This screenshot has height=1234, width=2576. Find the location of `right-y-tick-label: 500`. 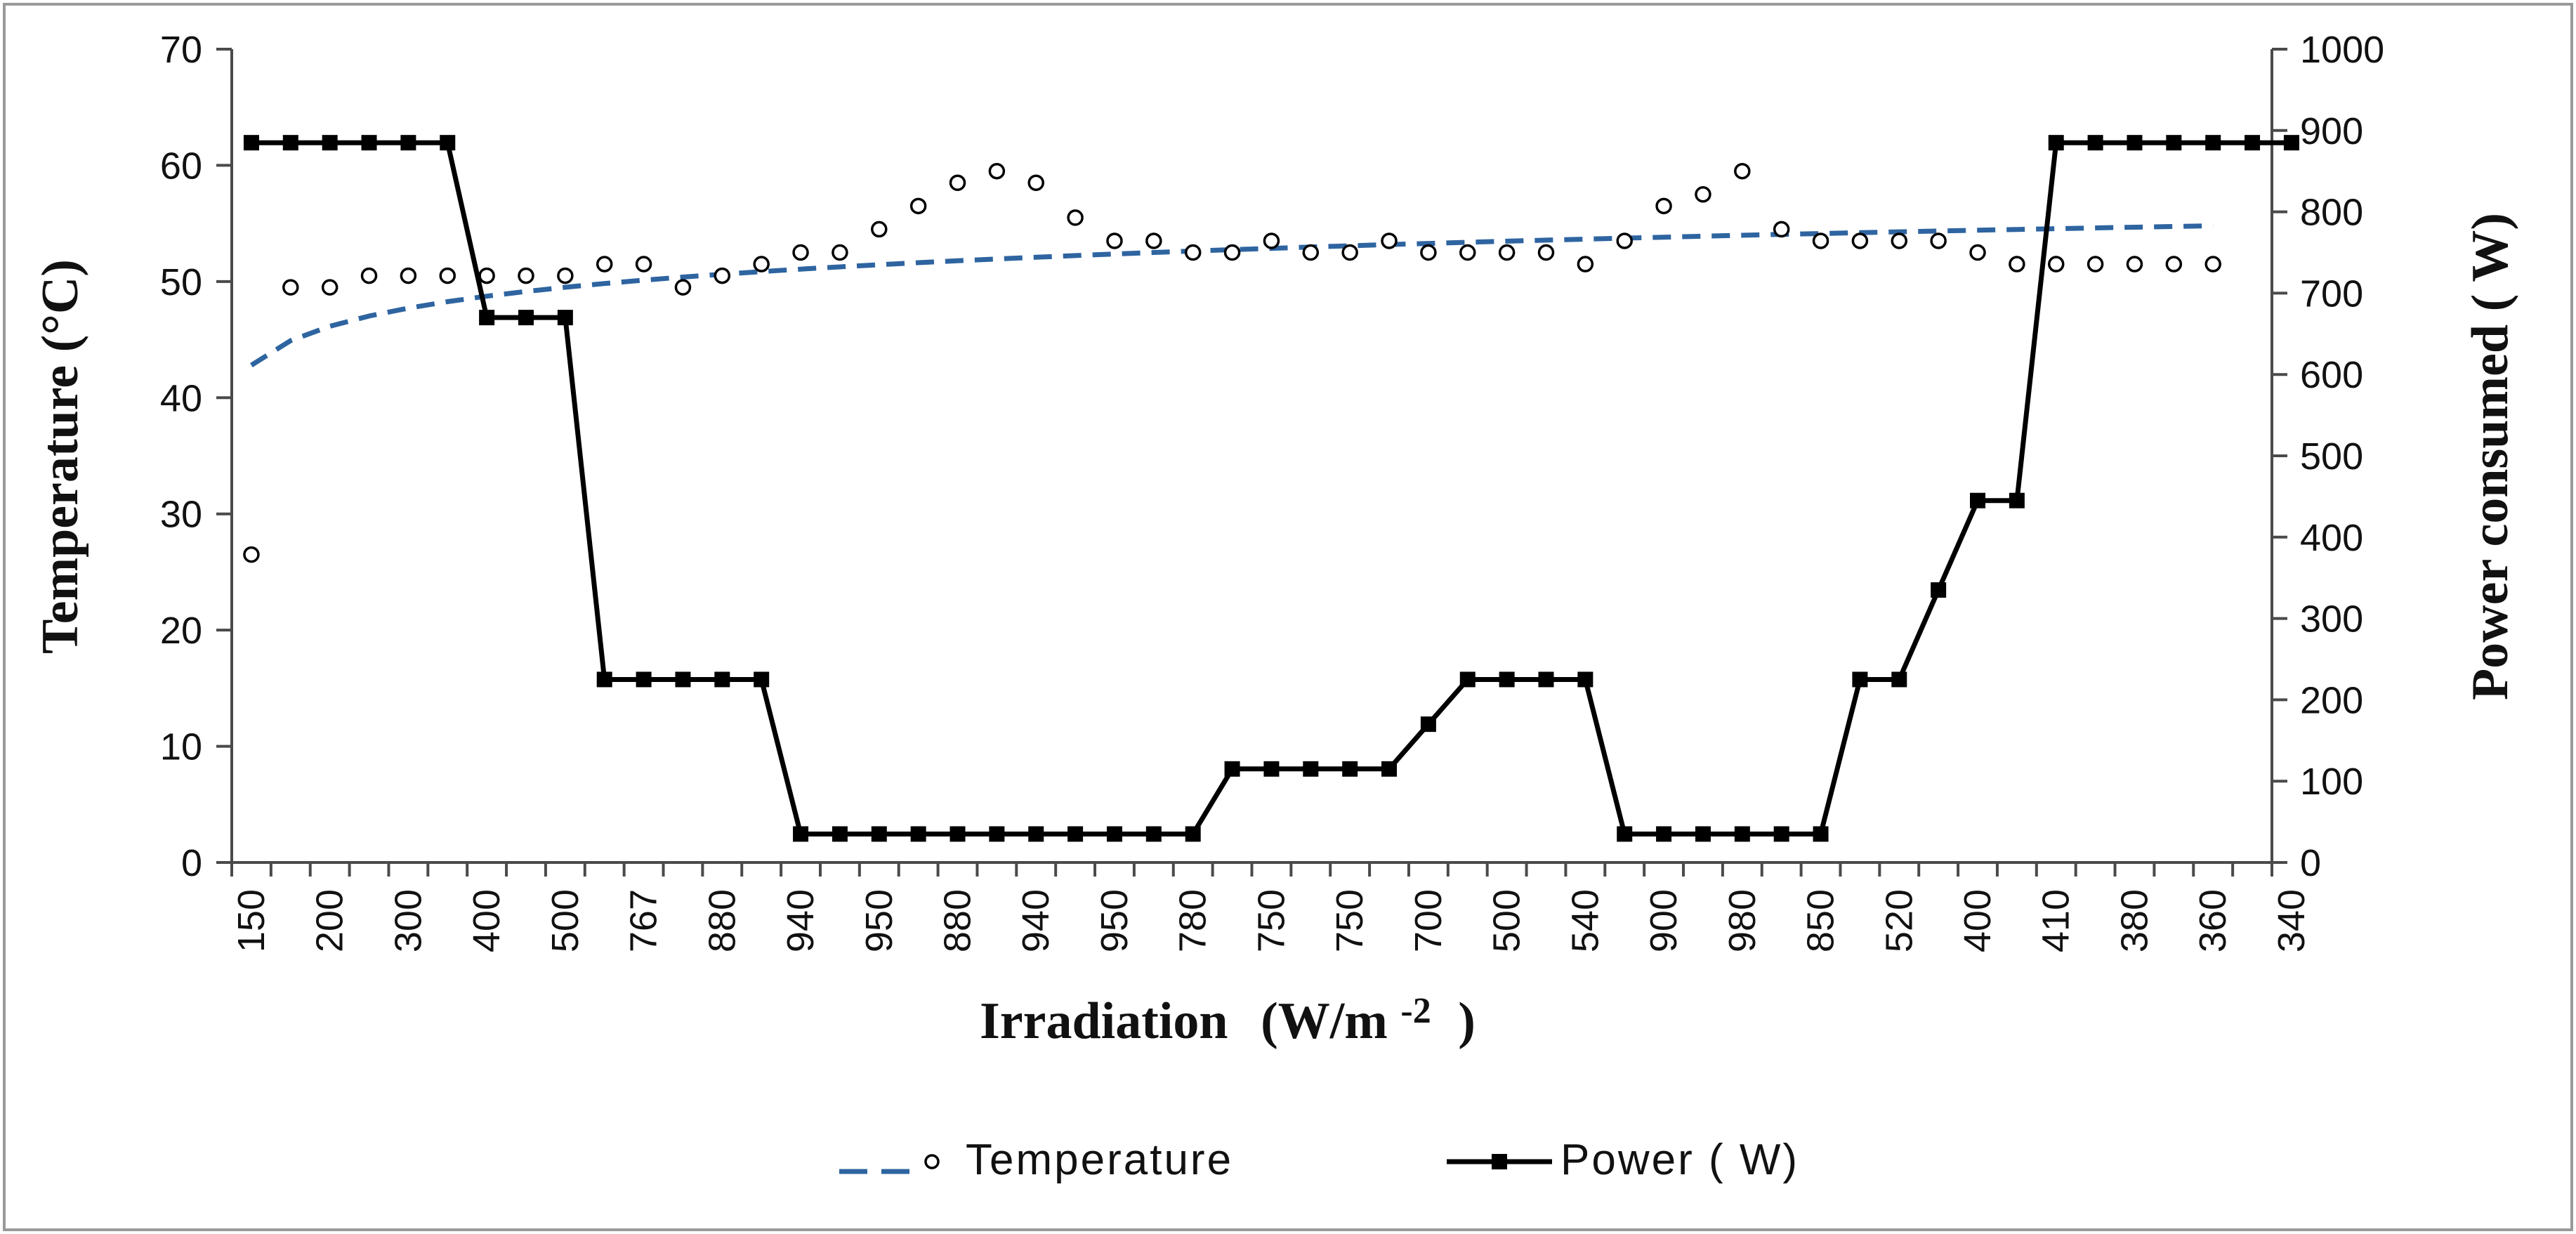

right-y-tick-label: 500 is located at coordinates (2331, 457).